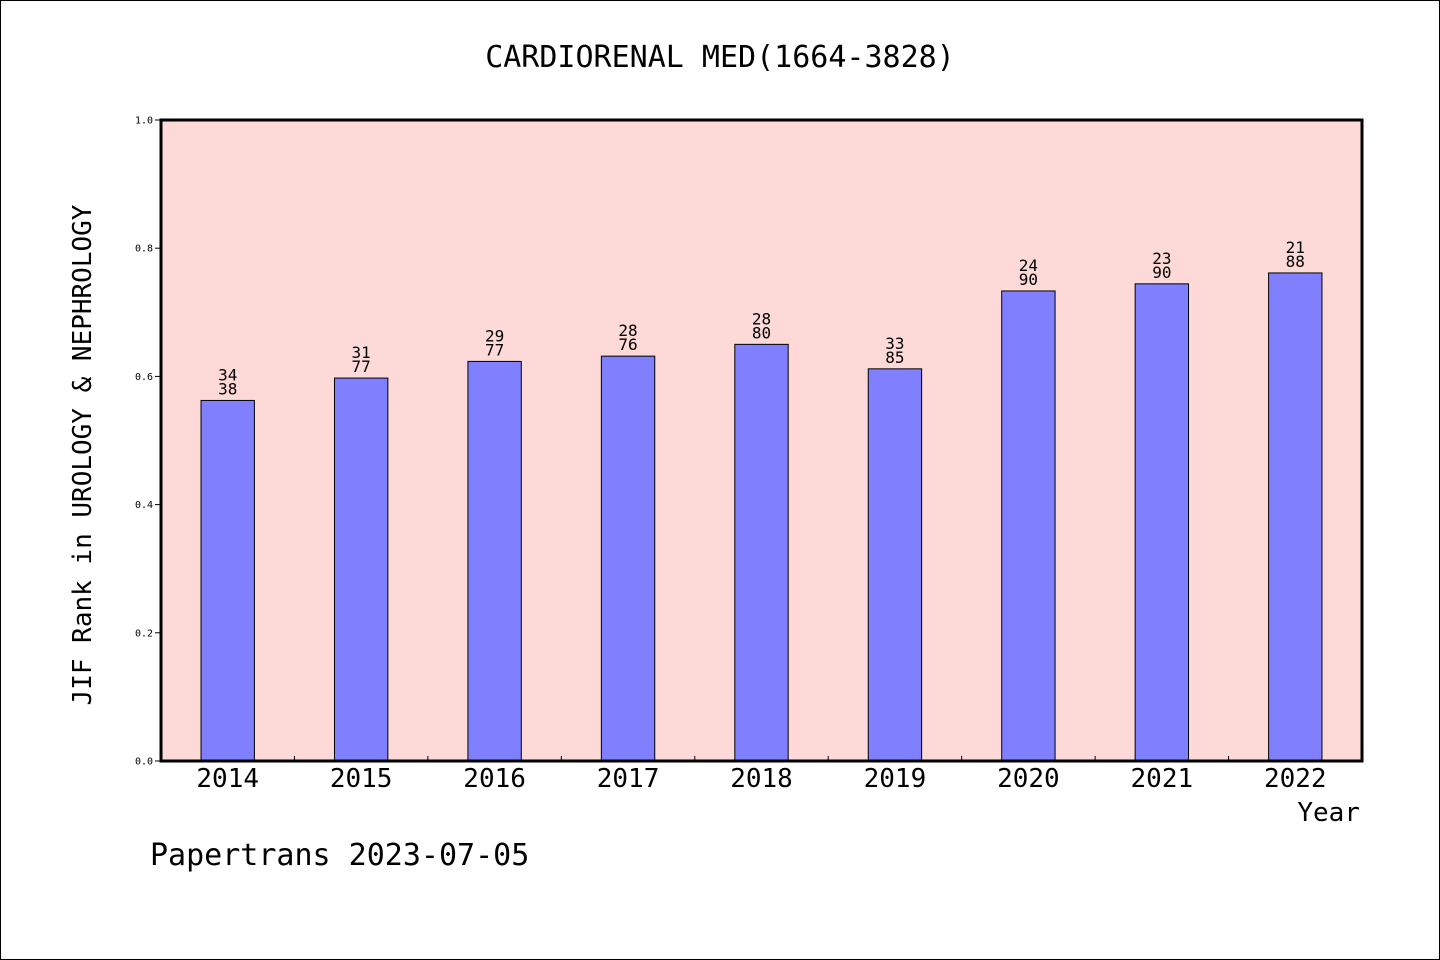 The image size is (1440, 960). What do you see at coordinates (895, 565) in the screenshot?
I see `bar-2019` at bounding box center [895, 565].